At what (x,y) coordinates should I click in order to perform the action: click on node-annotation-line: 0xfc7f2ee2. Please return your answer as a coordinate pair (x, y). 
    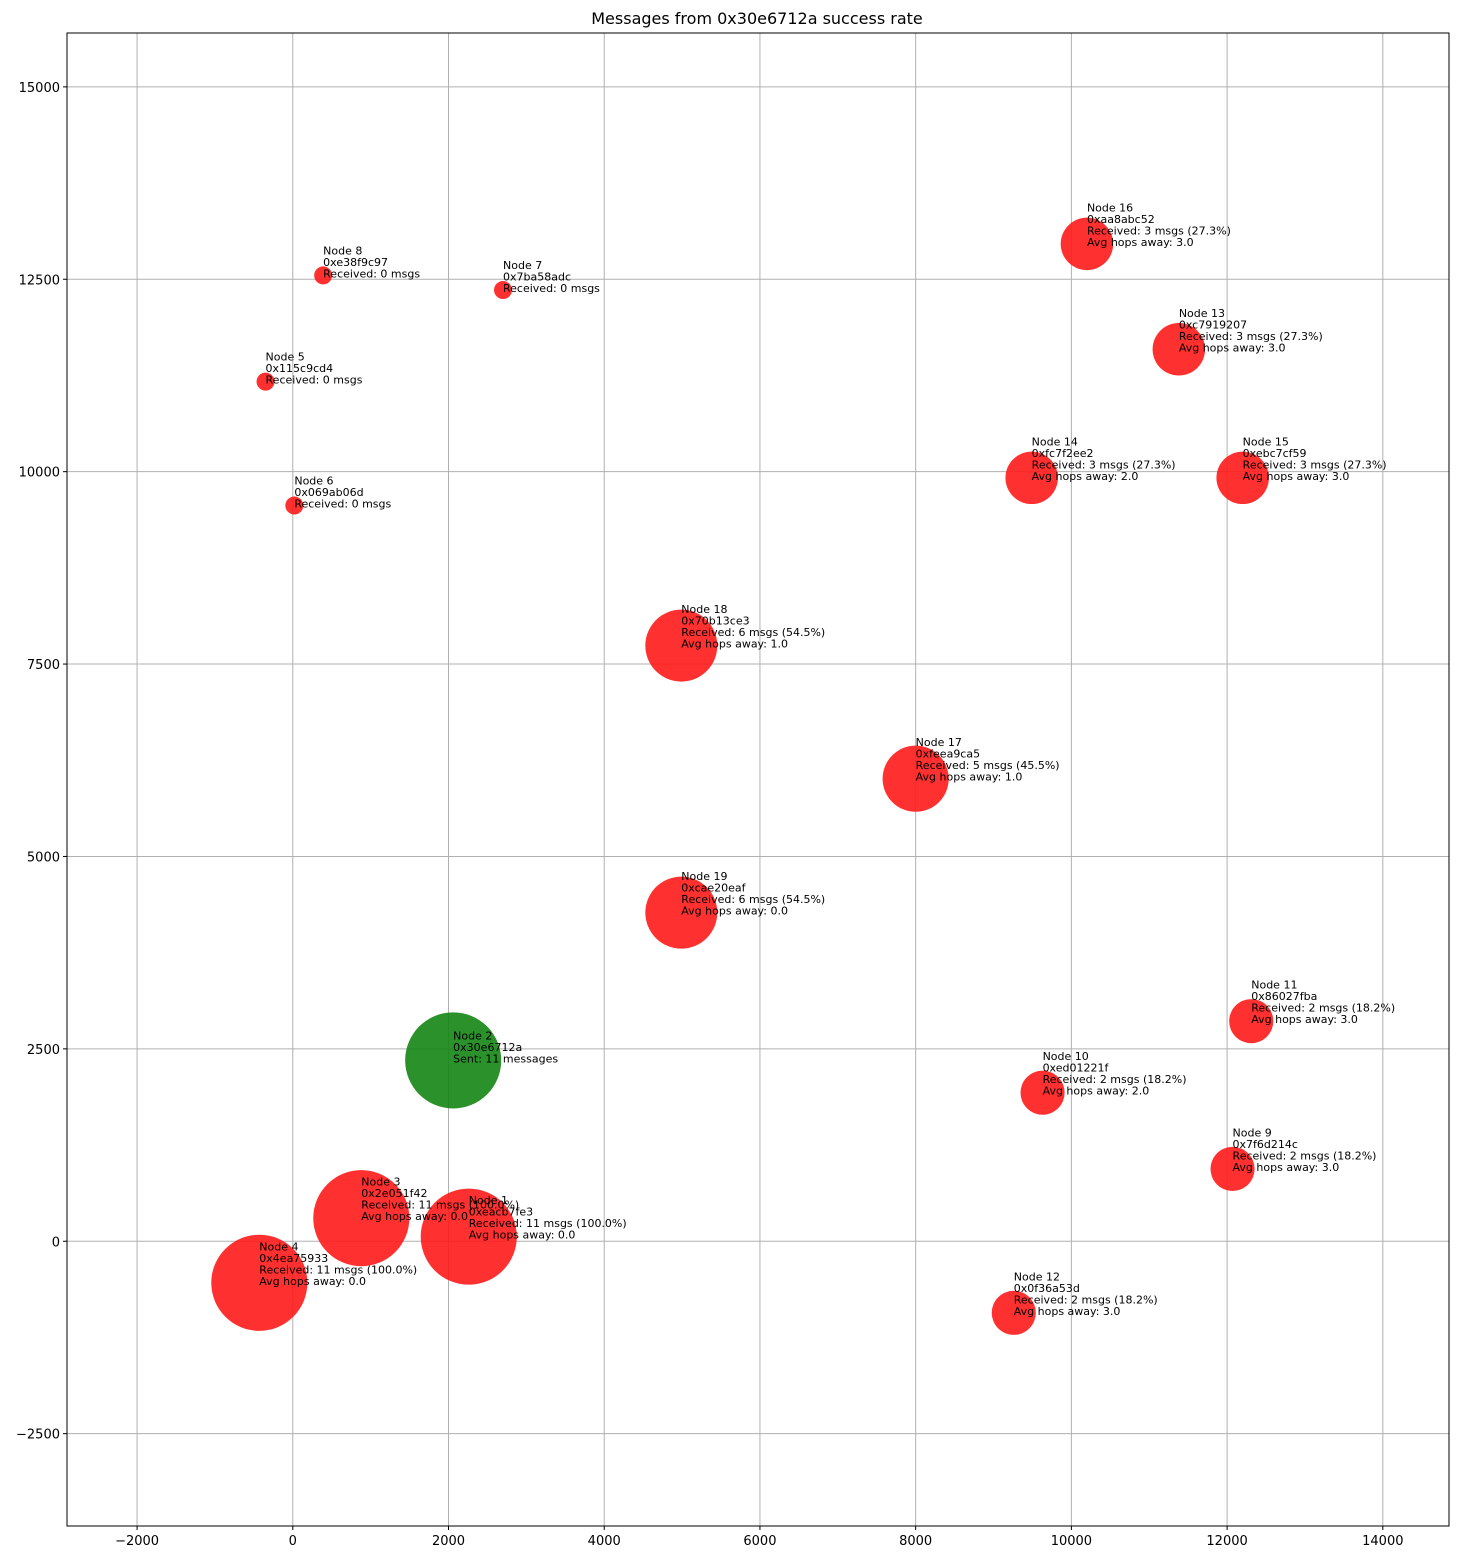
    Looking at the image, I should click on (1063, 453).